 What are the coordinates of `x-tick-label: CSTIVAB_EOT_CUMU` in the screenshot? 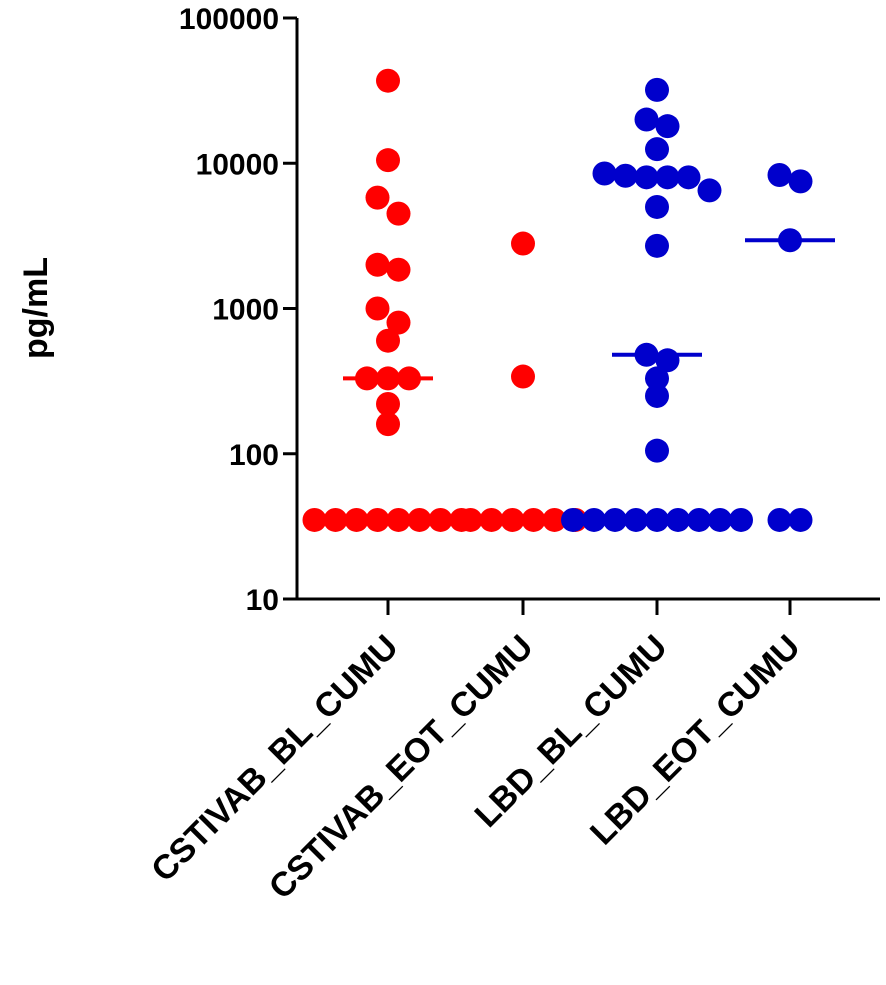 It's located at (401, 767).